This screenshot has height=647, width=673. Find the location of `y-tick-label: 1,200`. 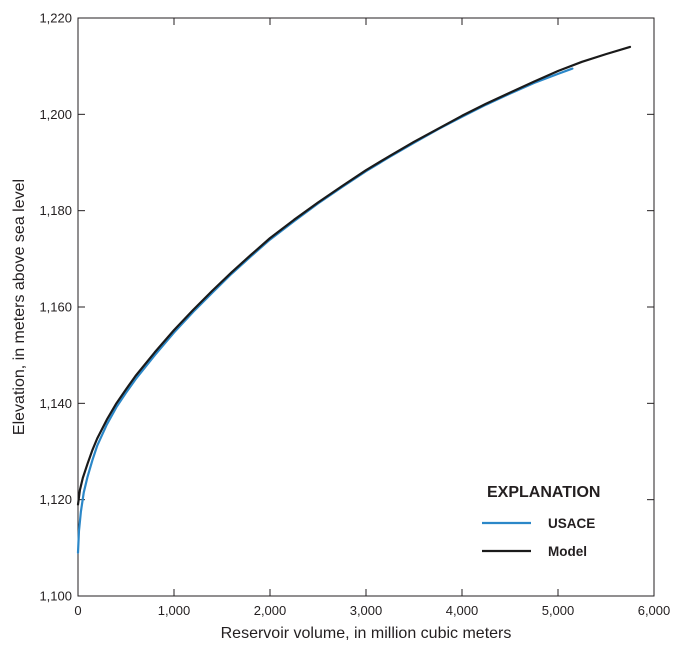

y-tick-label: 1,200 is located at coordinates (55, 114).